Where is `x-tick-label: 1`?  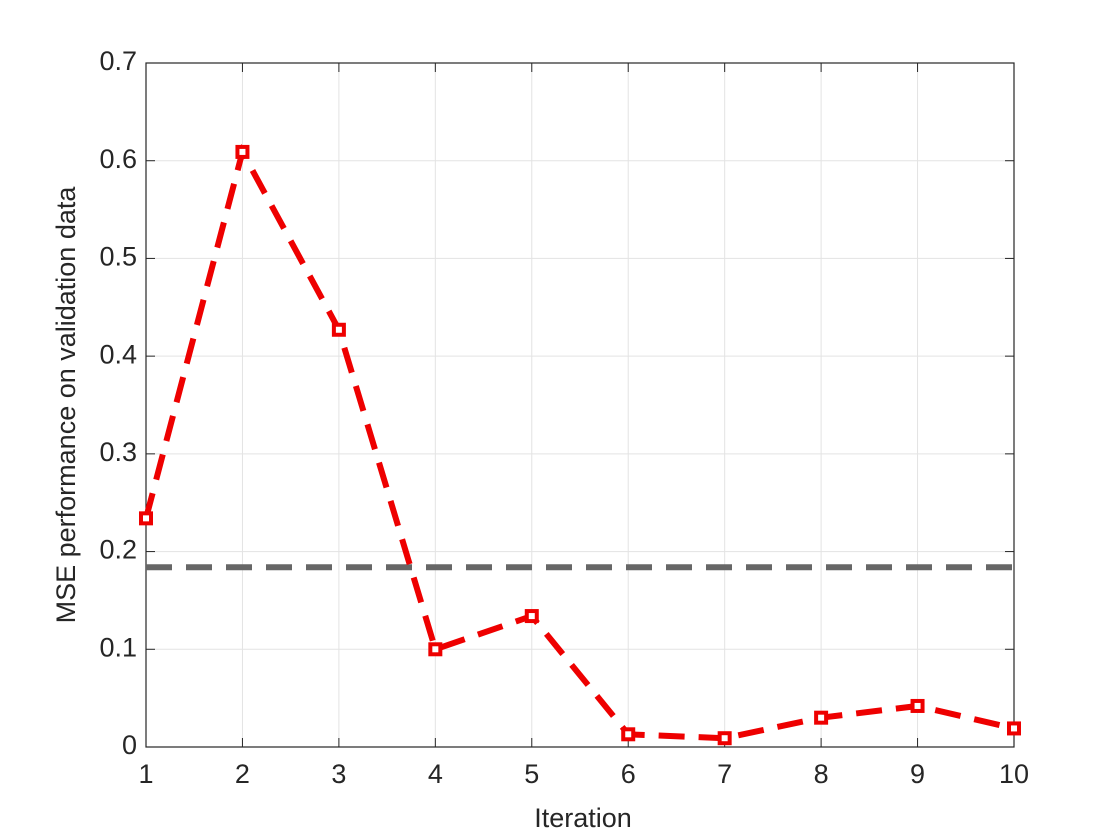 x-tick-label: 1 is located at coordinates (145, 774).